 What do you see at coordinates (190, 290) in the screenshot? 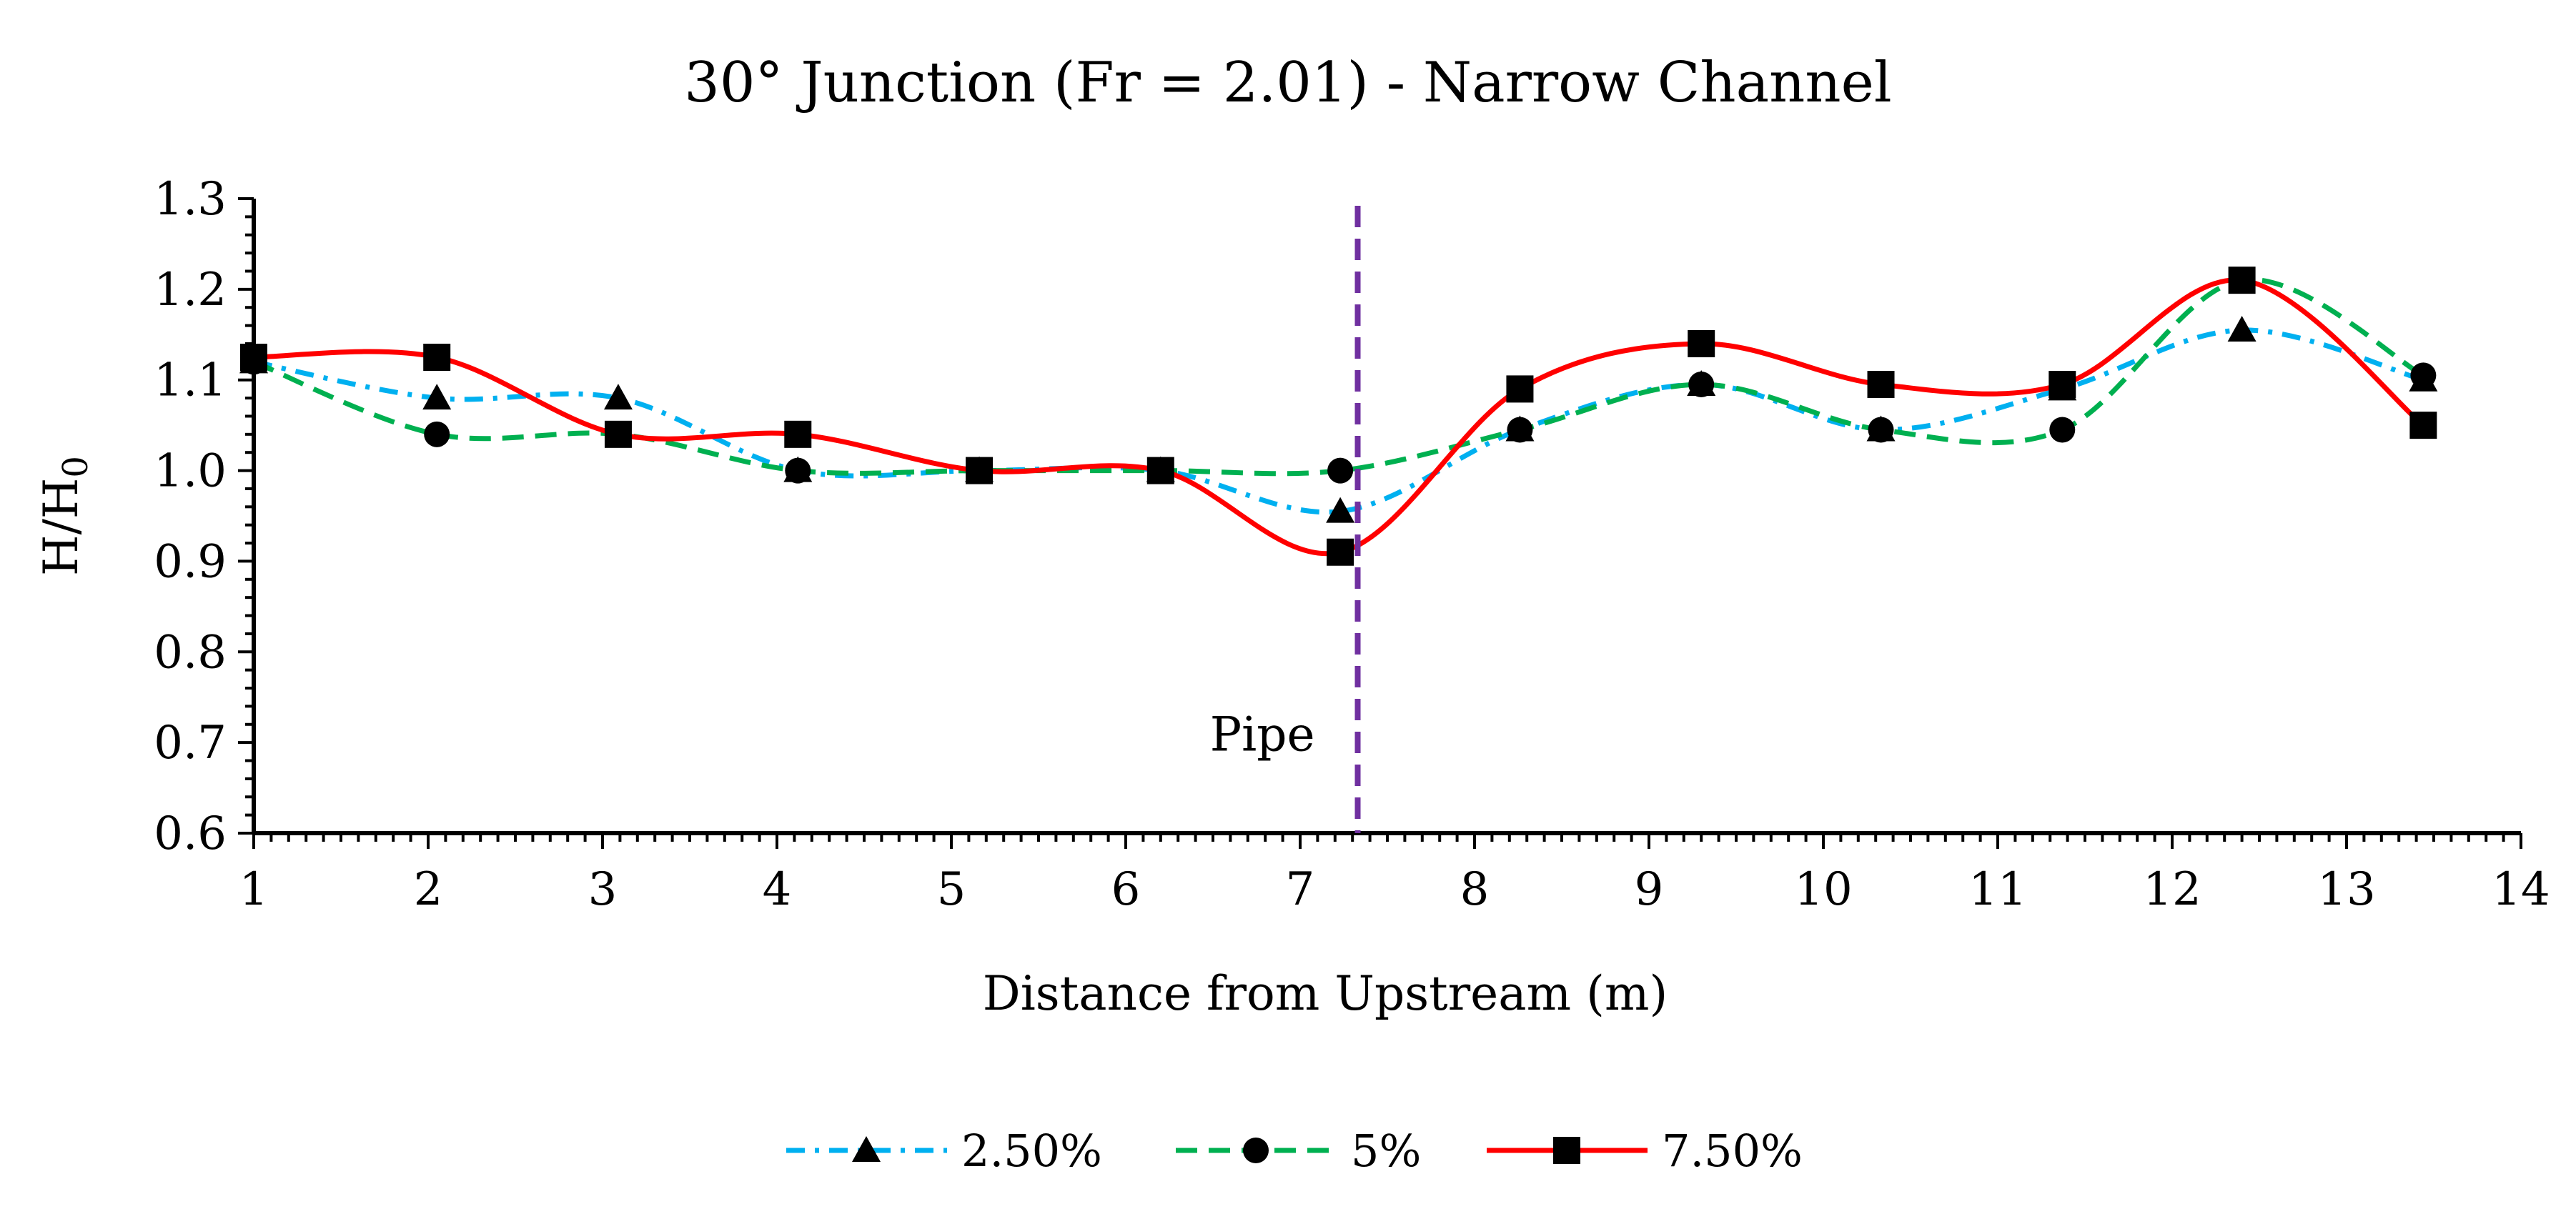
I see `y-tick-label: 1.2` at bounding box center [190, 290].